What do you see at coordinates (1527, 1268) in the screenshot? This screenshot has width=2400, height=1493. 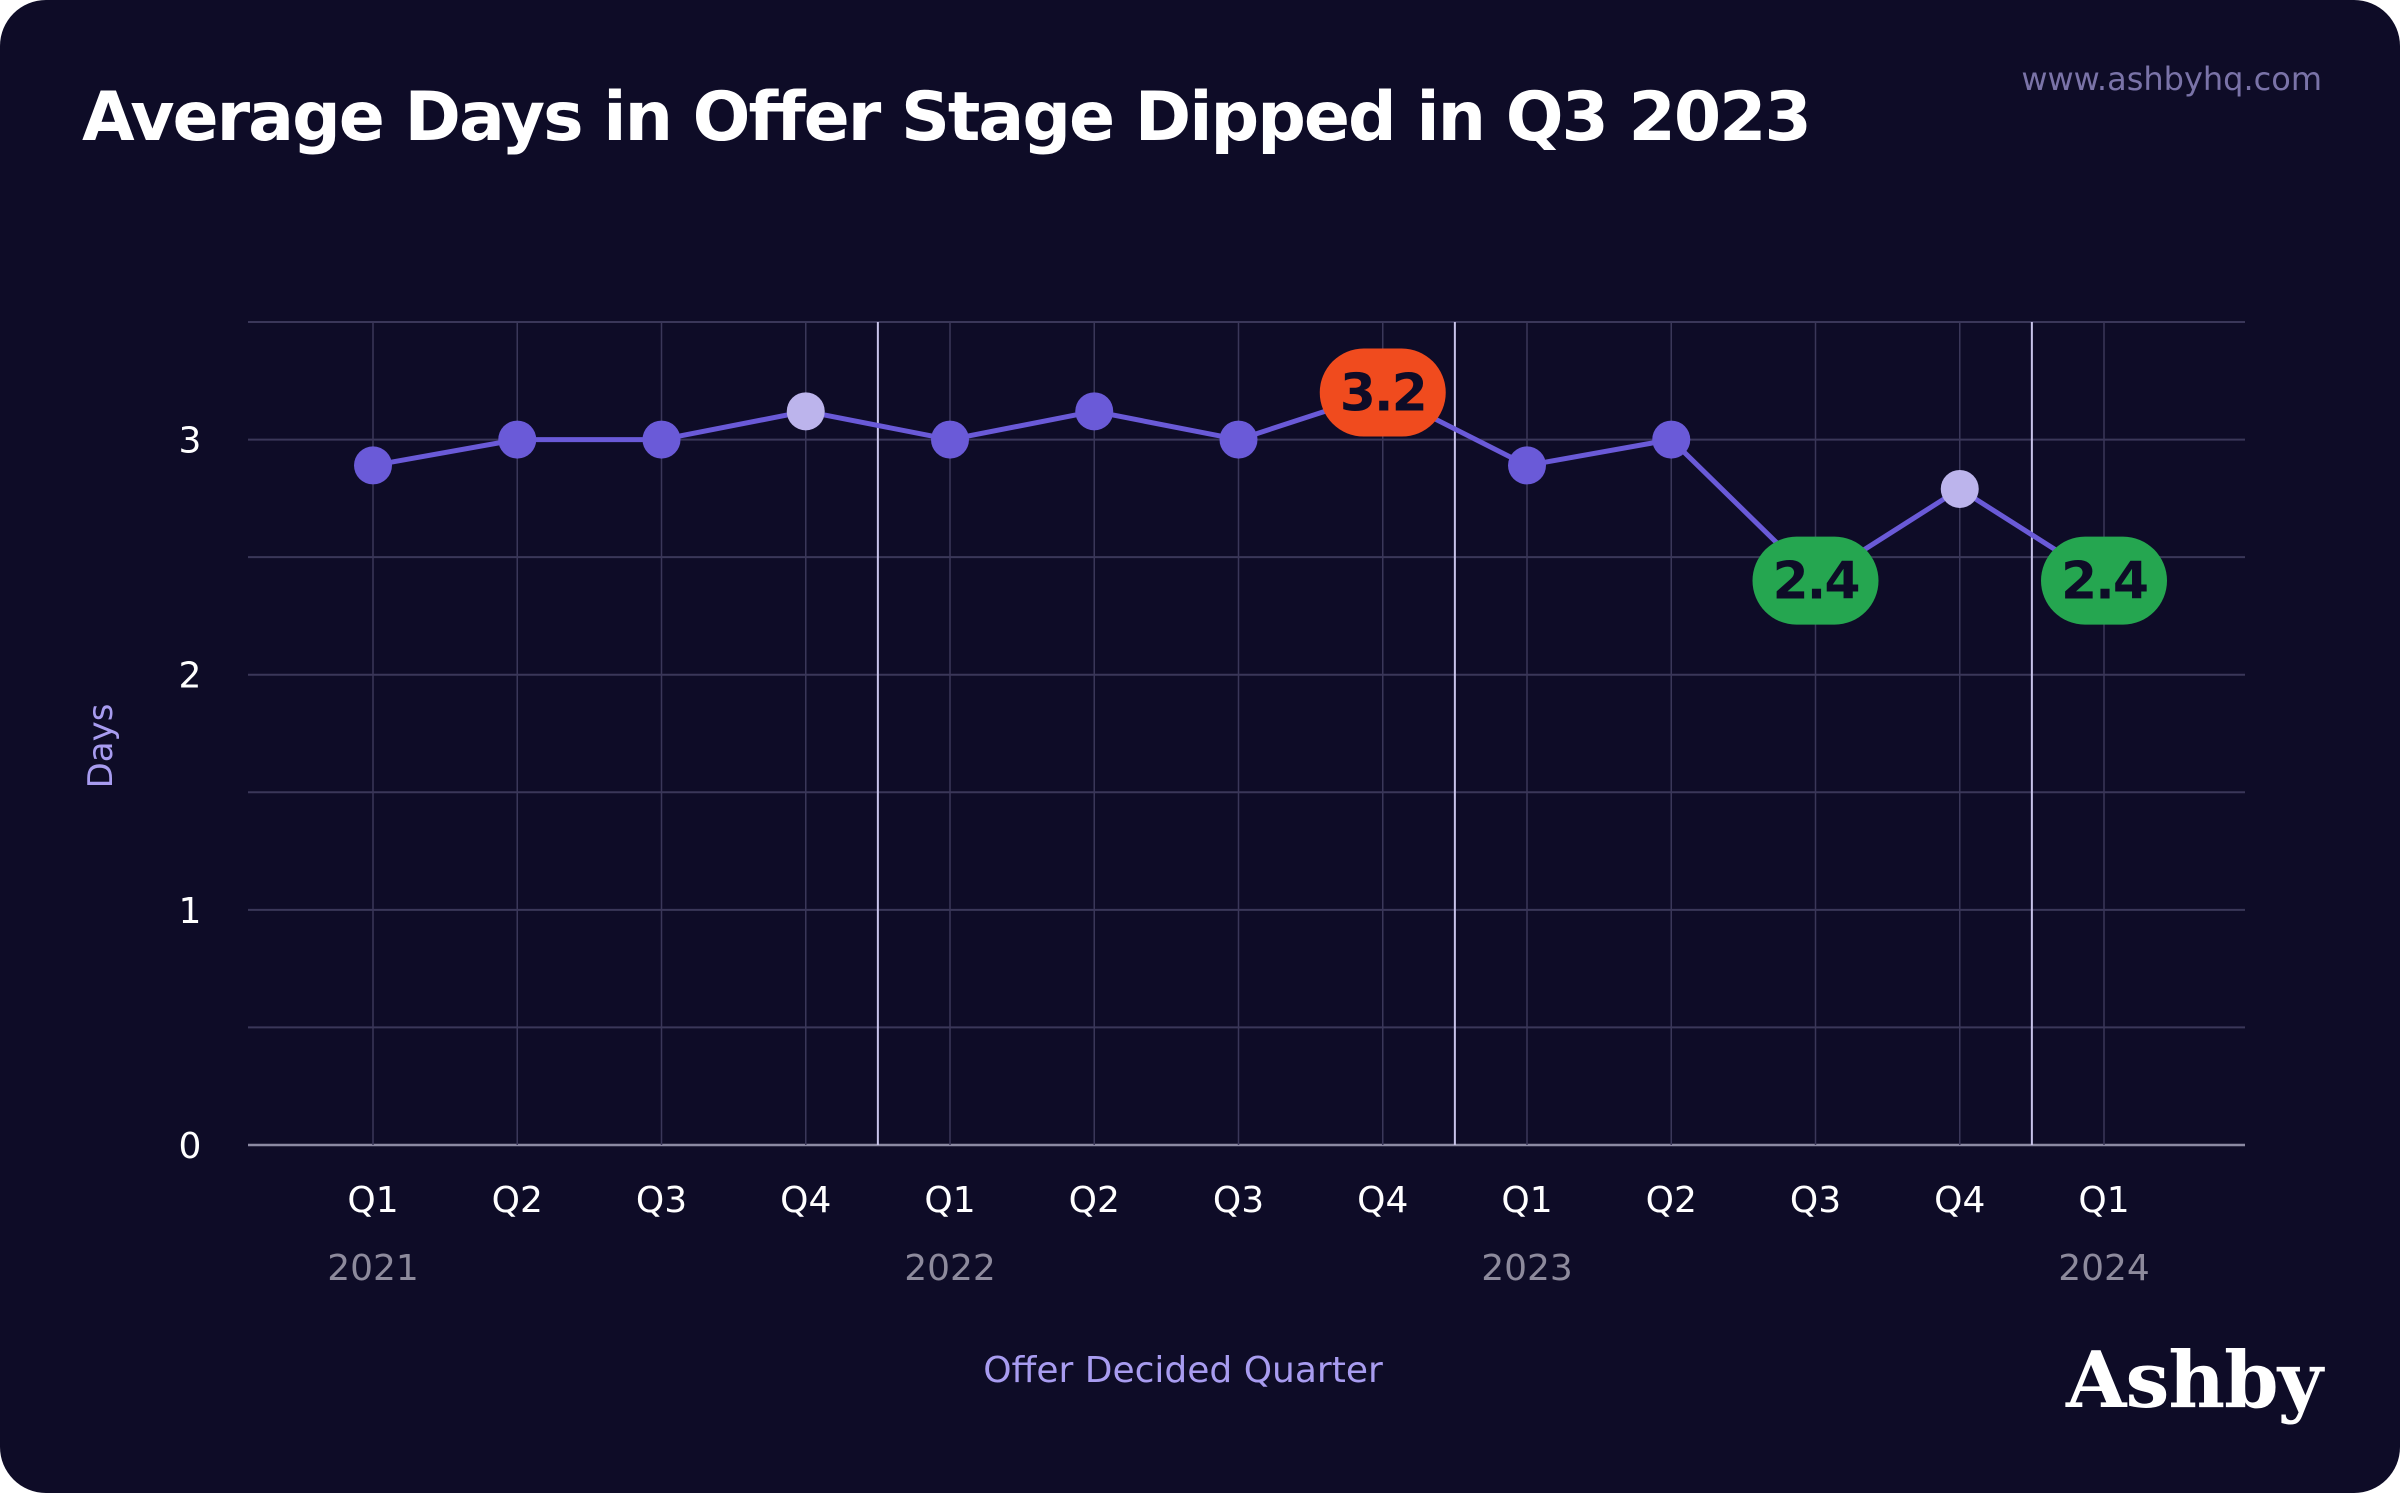 I see `year-label: 2023` at bounding box center [1527, 1268].